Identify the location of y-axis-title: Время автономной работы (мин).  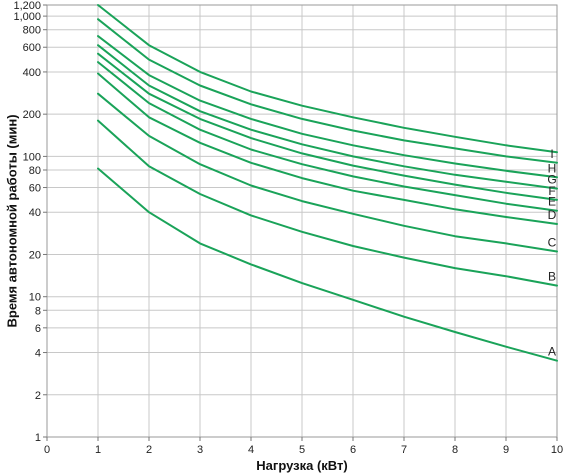
(11, 220).